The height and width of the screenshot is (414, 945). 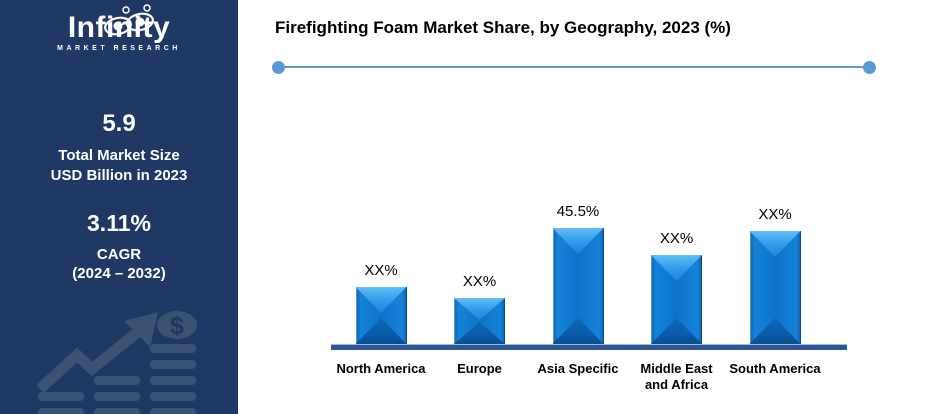 I want to click on dollar-icon: $, so click(x=177, y=326).